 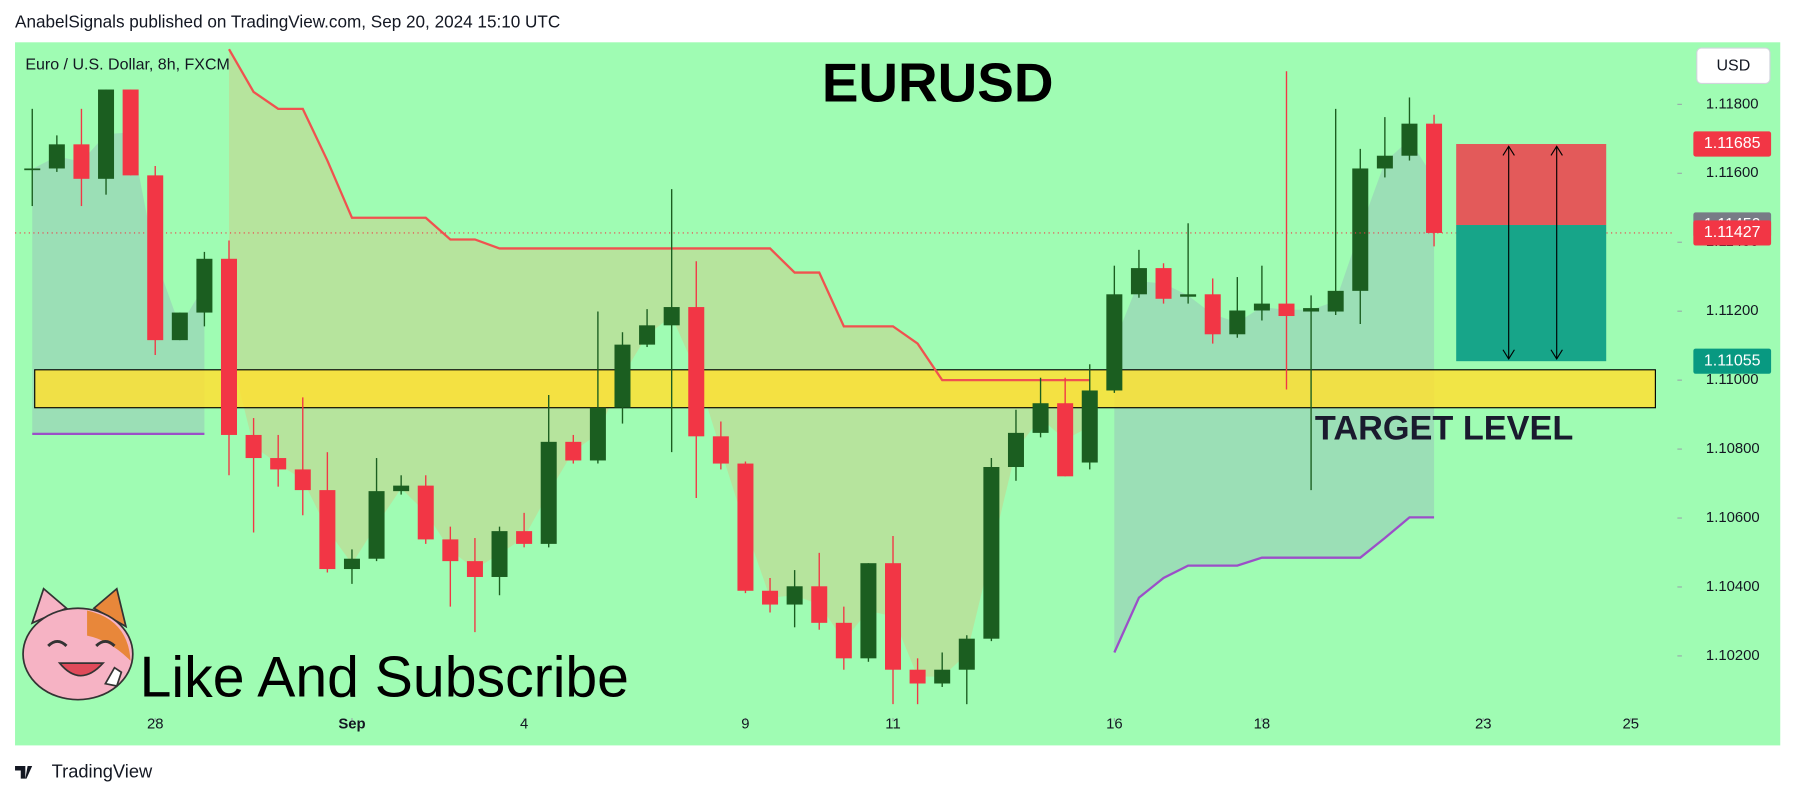 What do you see at coordinates (351, 725) in the screenshot?
I see `x-tick-label: Sep` at bounding box center [351, 725].